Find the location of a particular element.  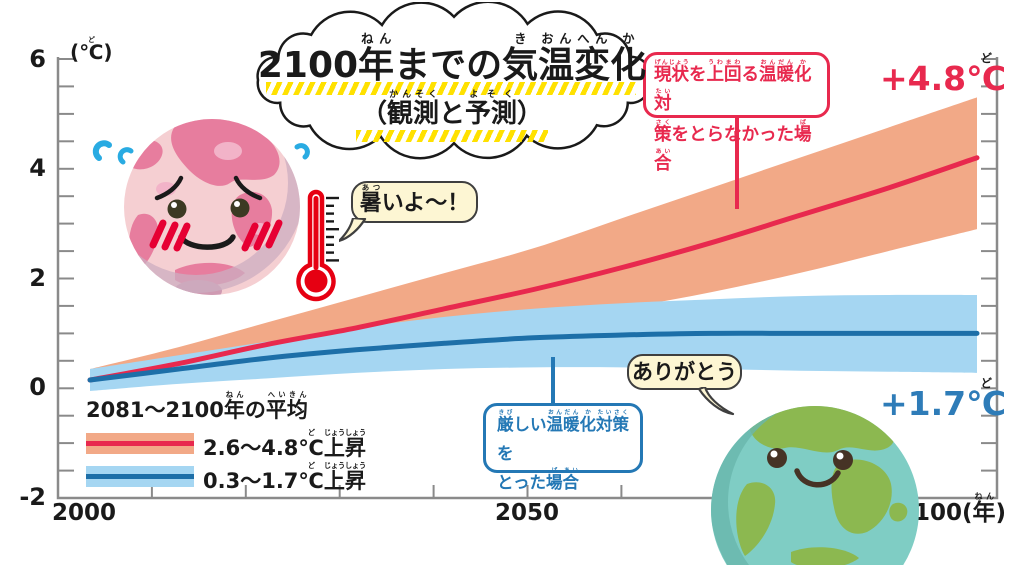

callout-strict-line2: とった場ば合あい is located at coordinates (538, 480).